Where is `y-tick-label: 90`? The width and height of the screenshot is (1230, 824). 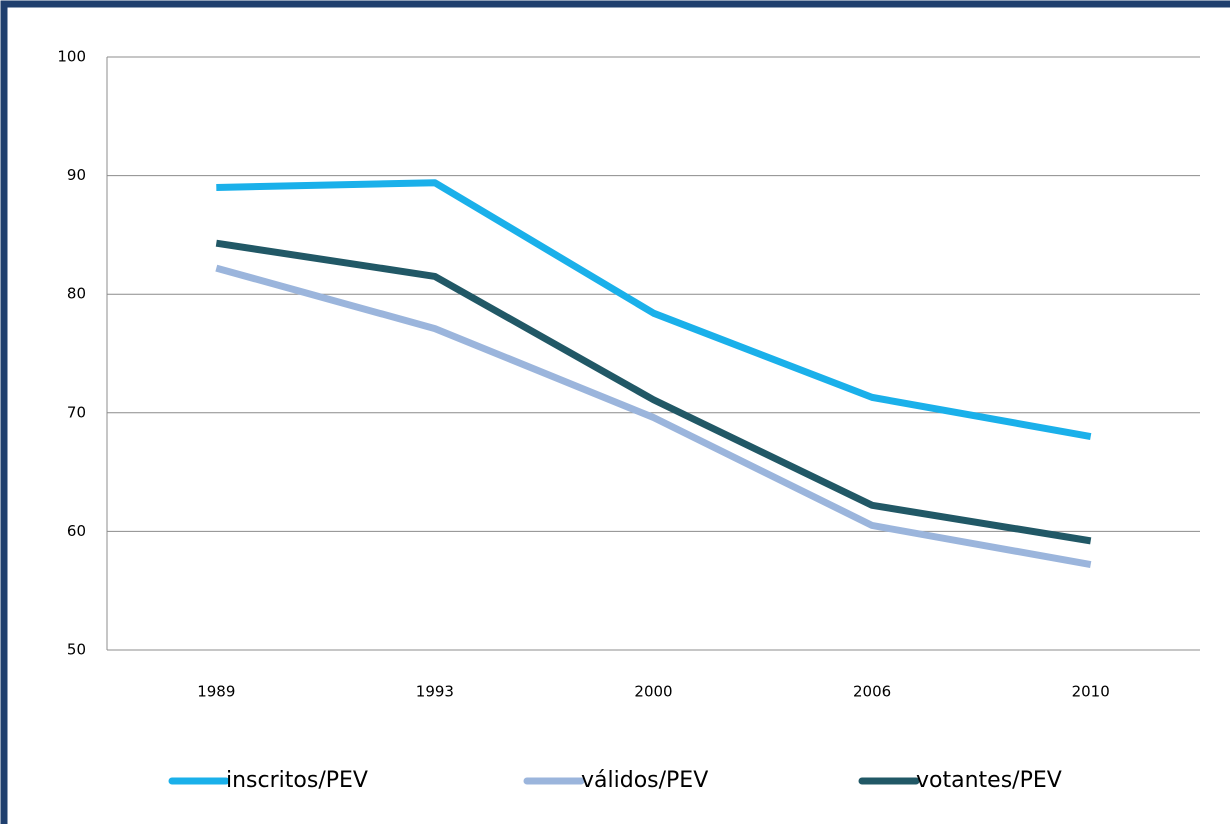
y-tick-label: 90 is located at coordinates (76, 175).